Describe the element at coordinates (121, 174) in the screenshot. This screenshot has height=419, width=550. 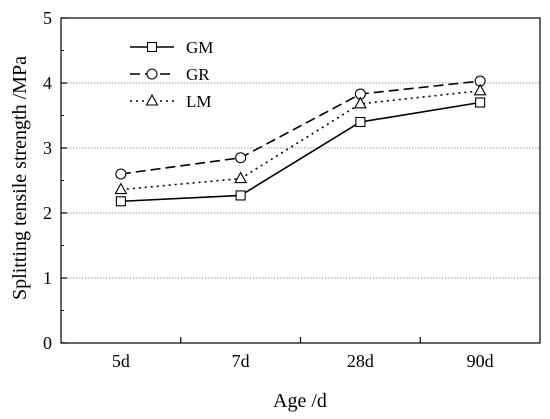
I see `data-point-gr-5d` at that location.